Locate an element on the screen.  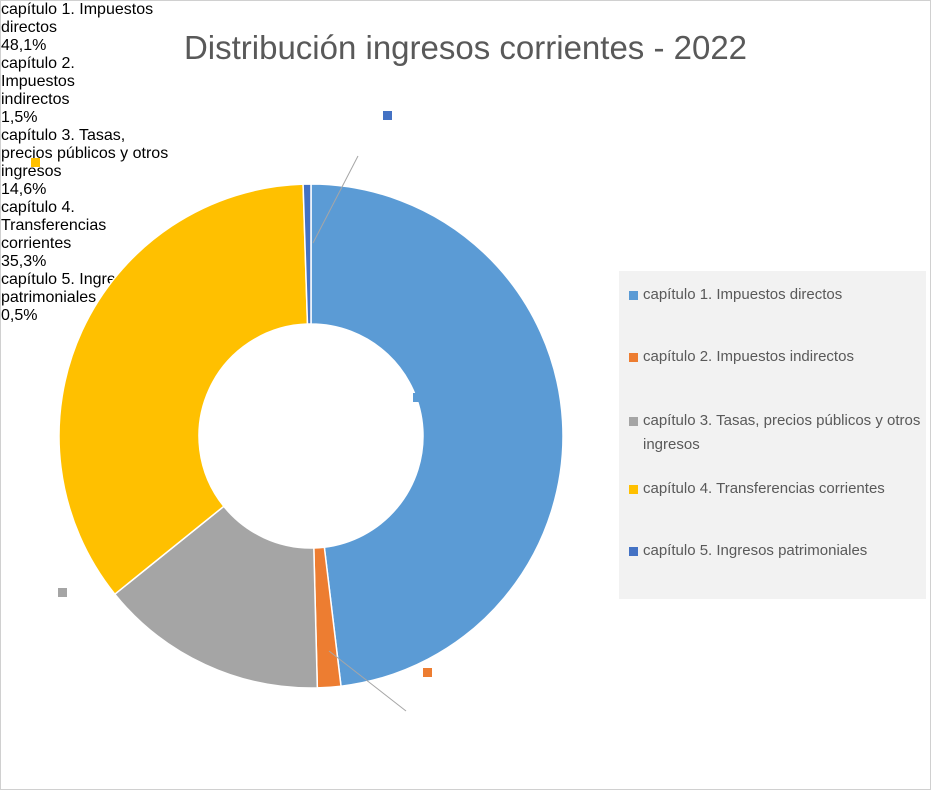
data-label-value: 1,5% is located at coordinates (19, 117).